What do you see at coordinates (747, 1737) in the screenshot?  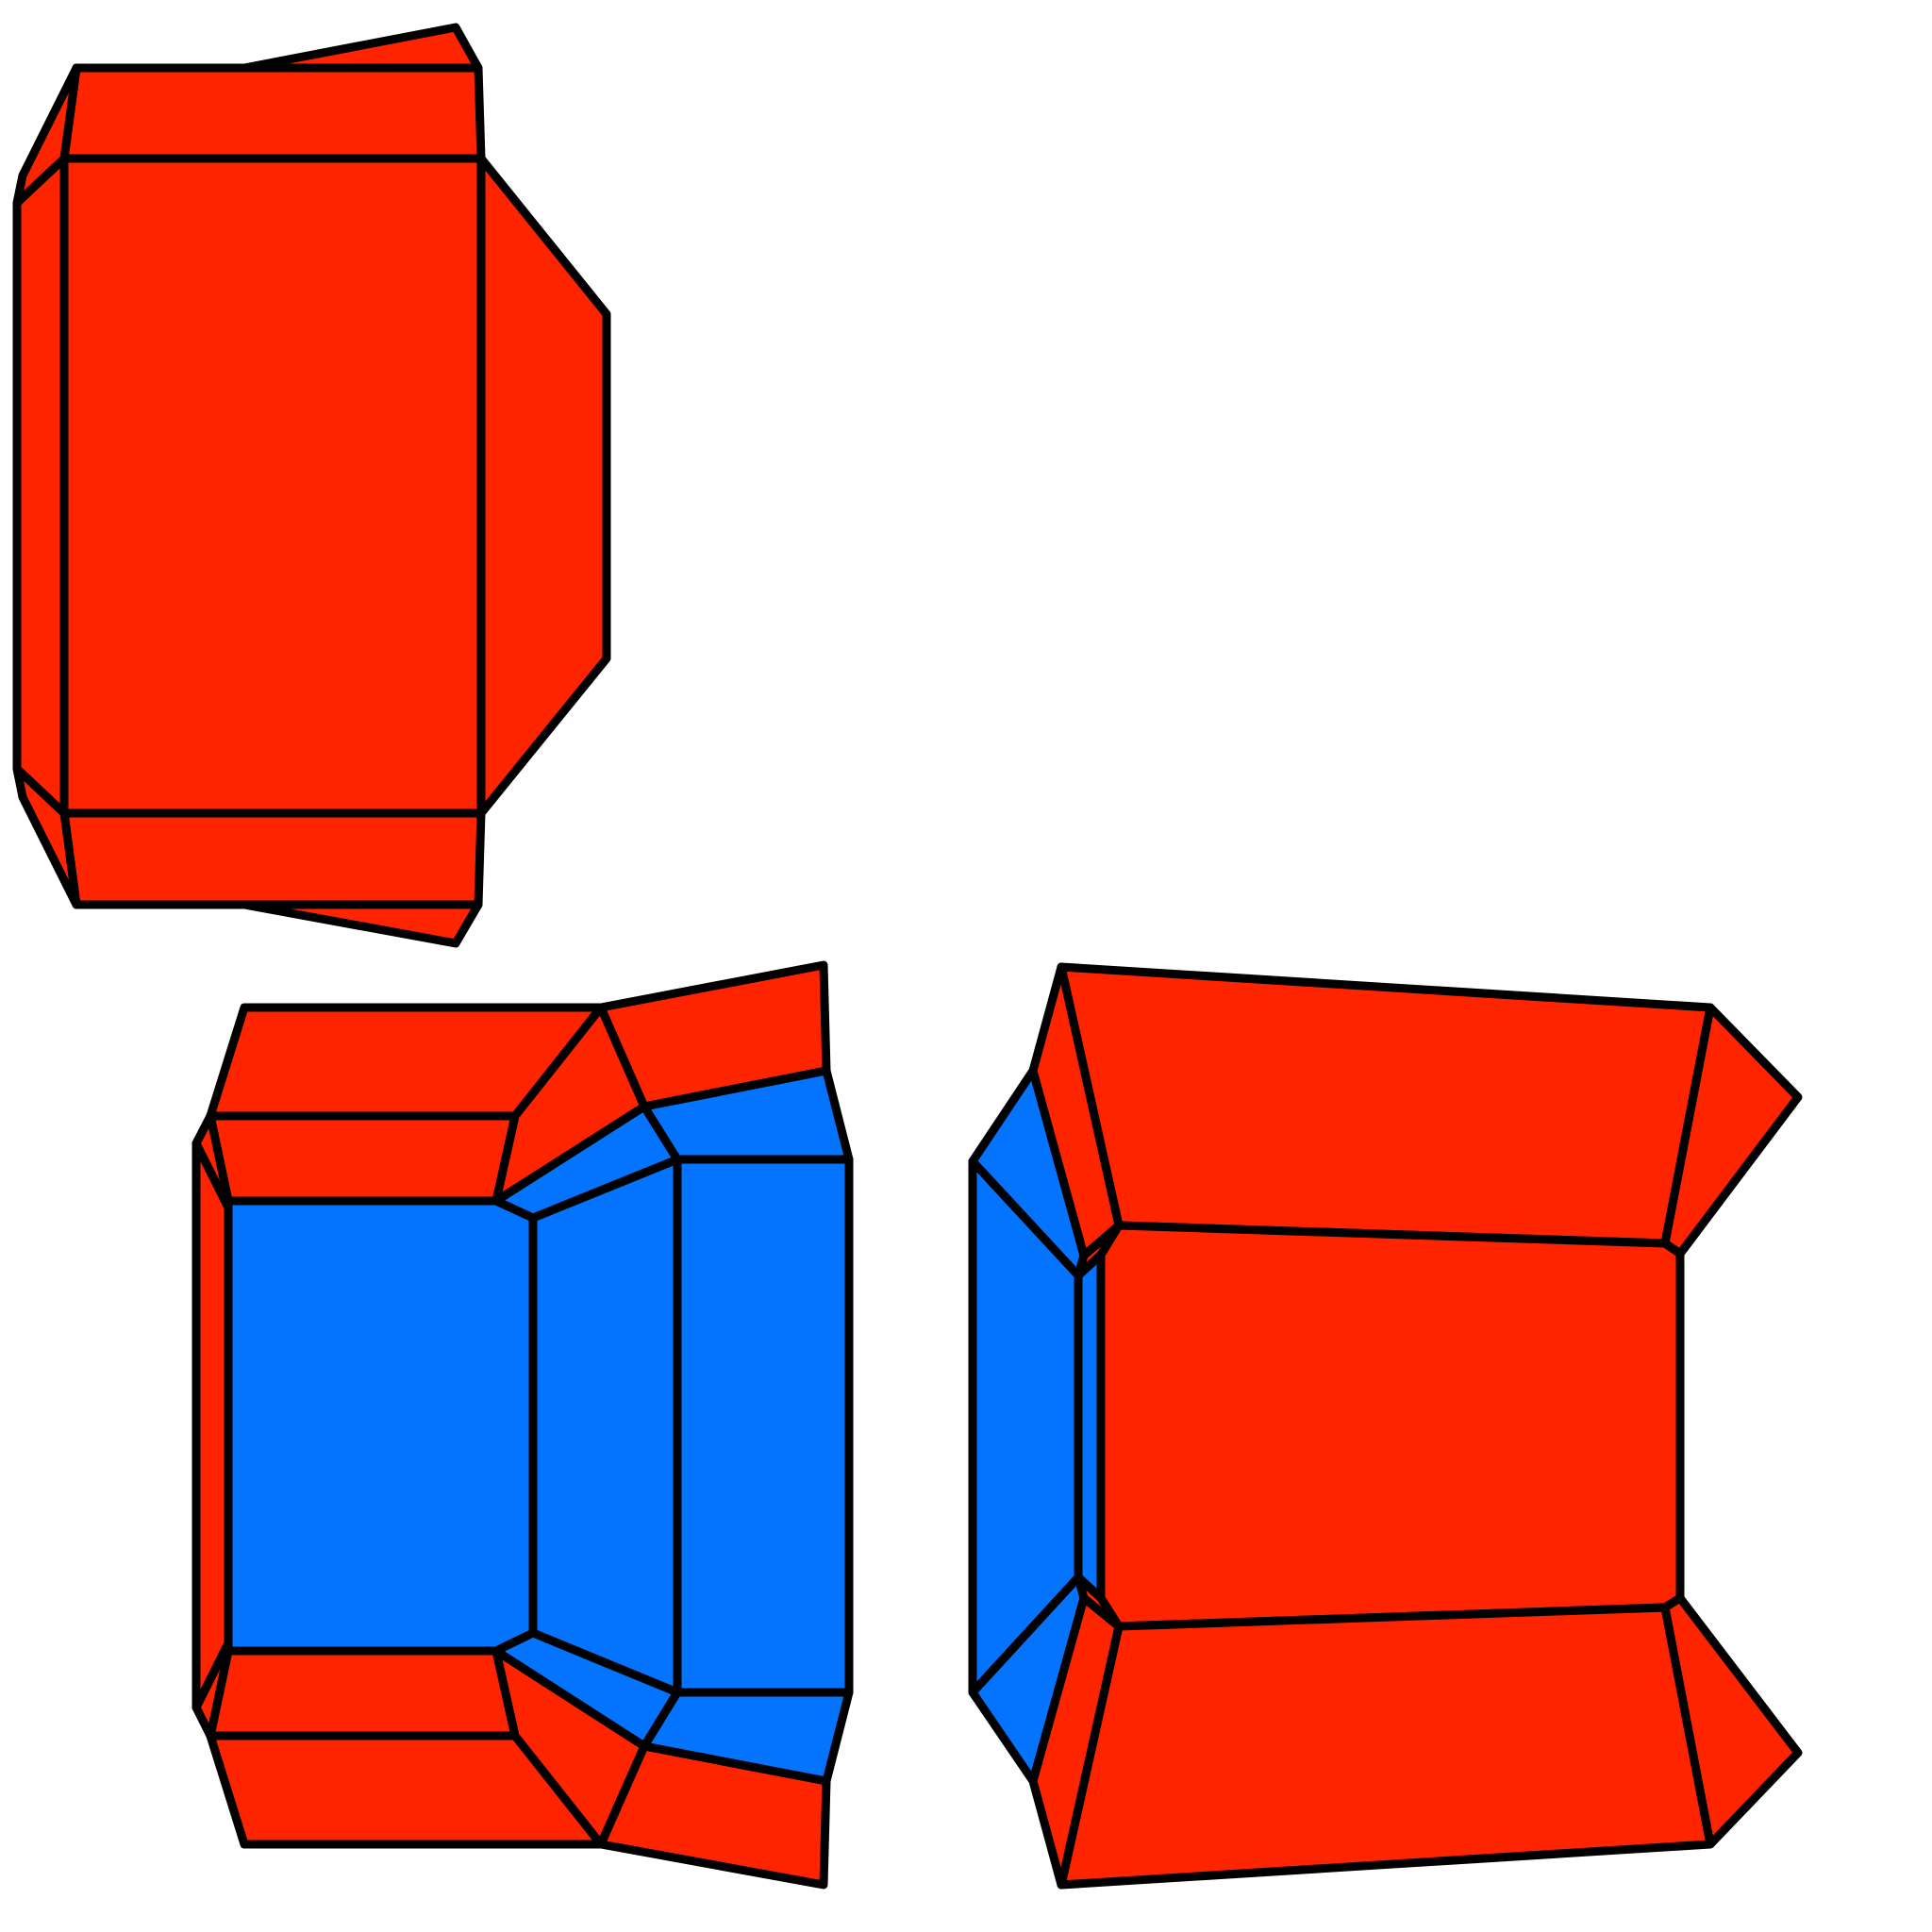 I see `bottom-left-lower-blue-tab` at bounding box center [747, 1737].